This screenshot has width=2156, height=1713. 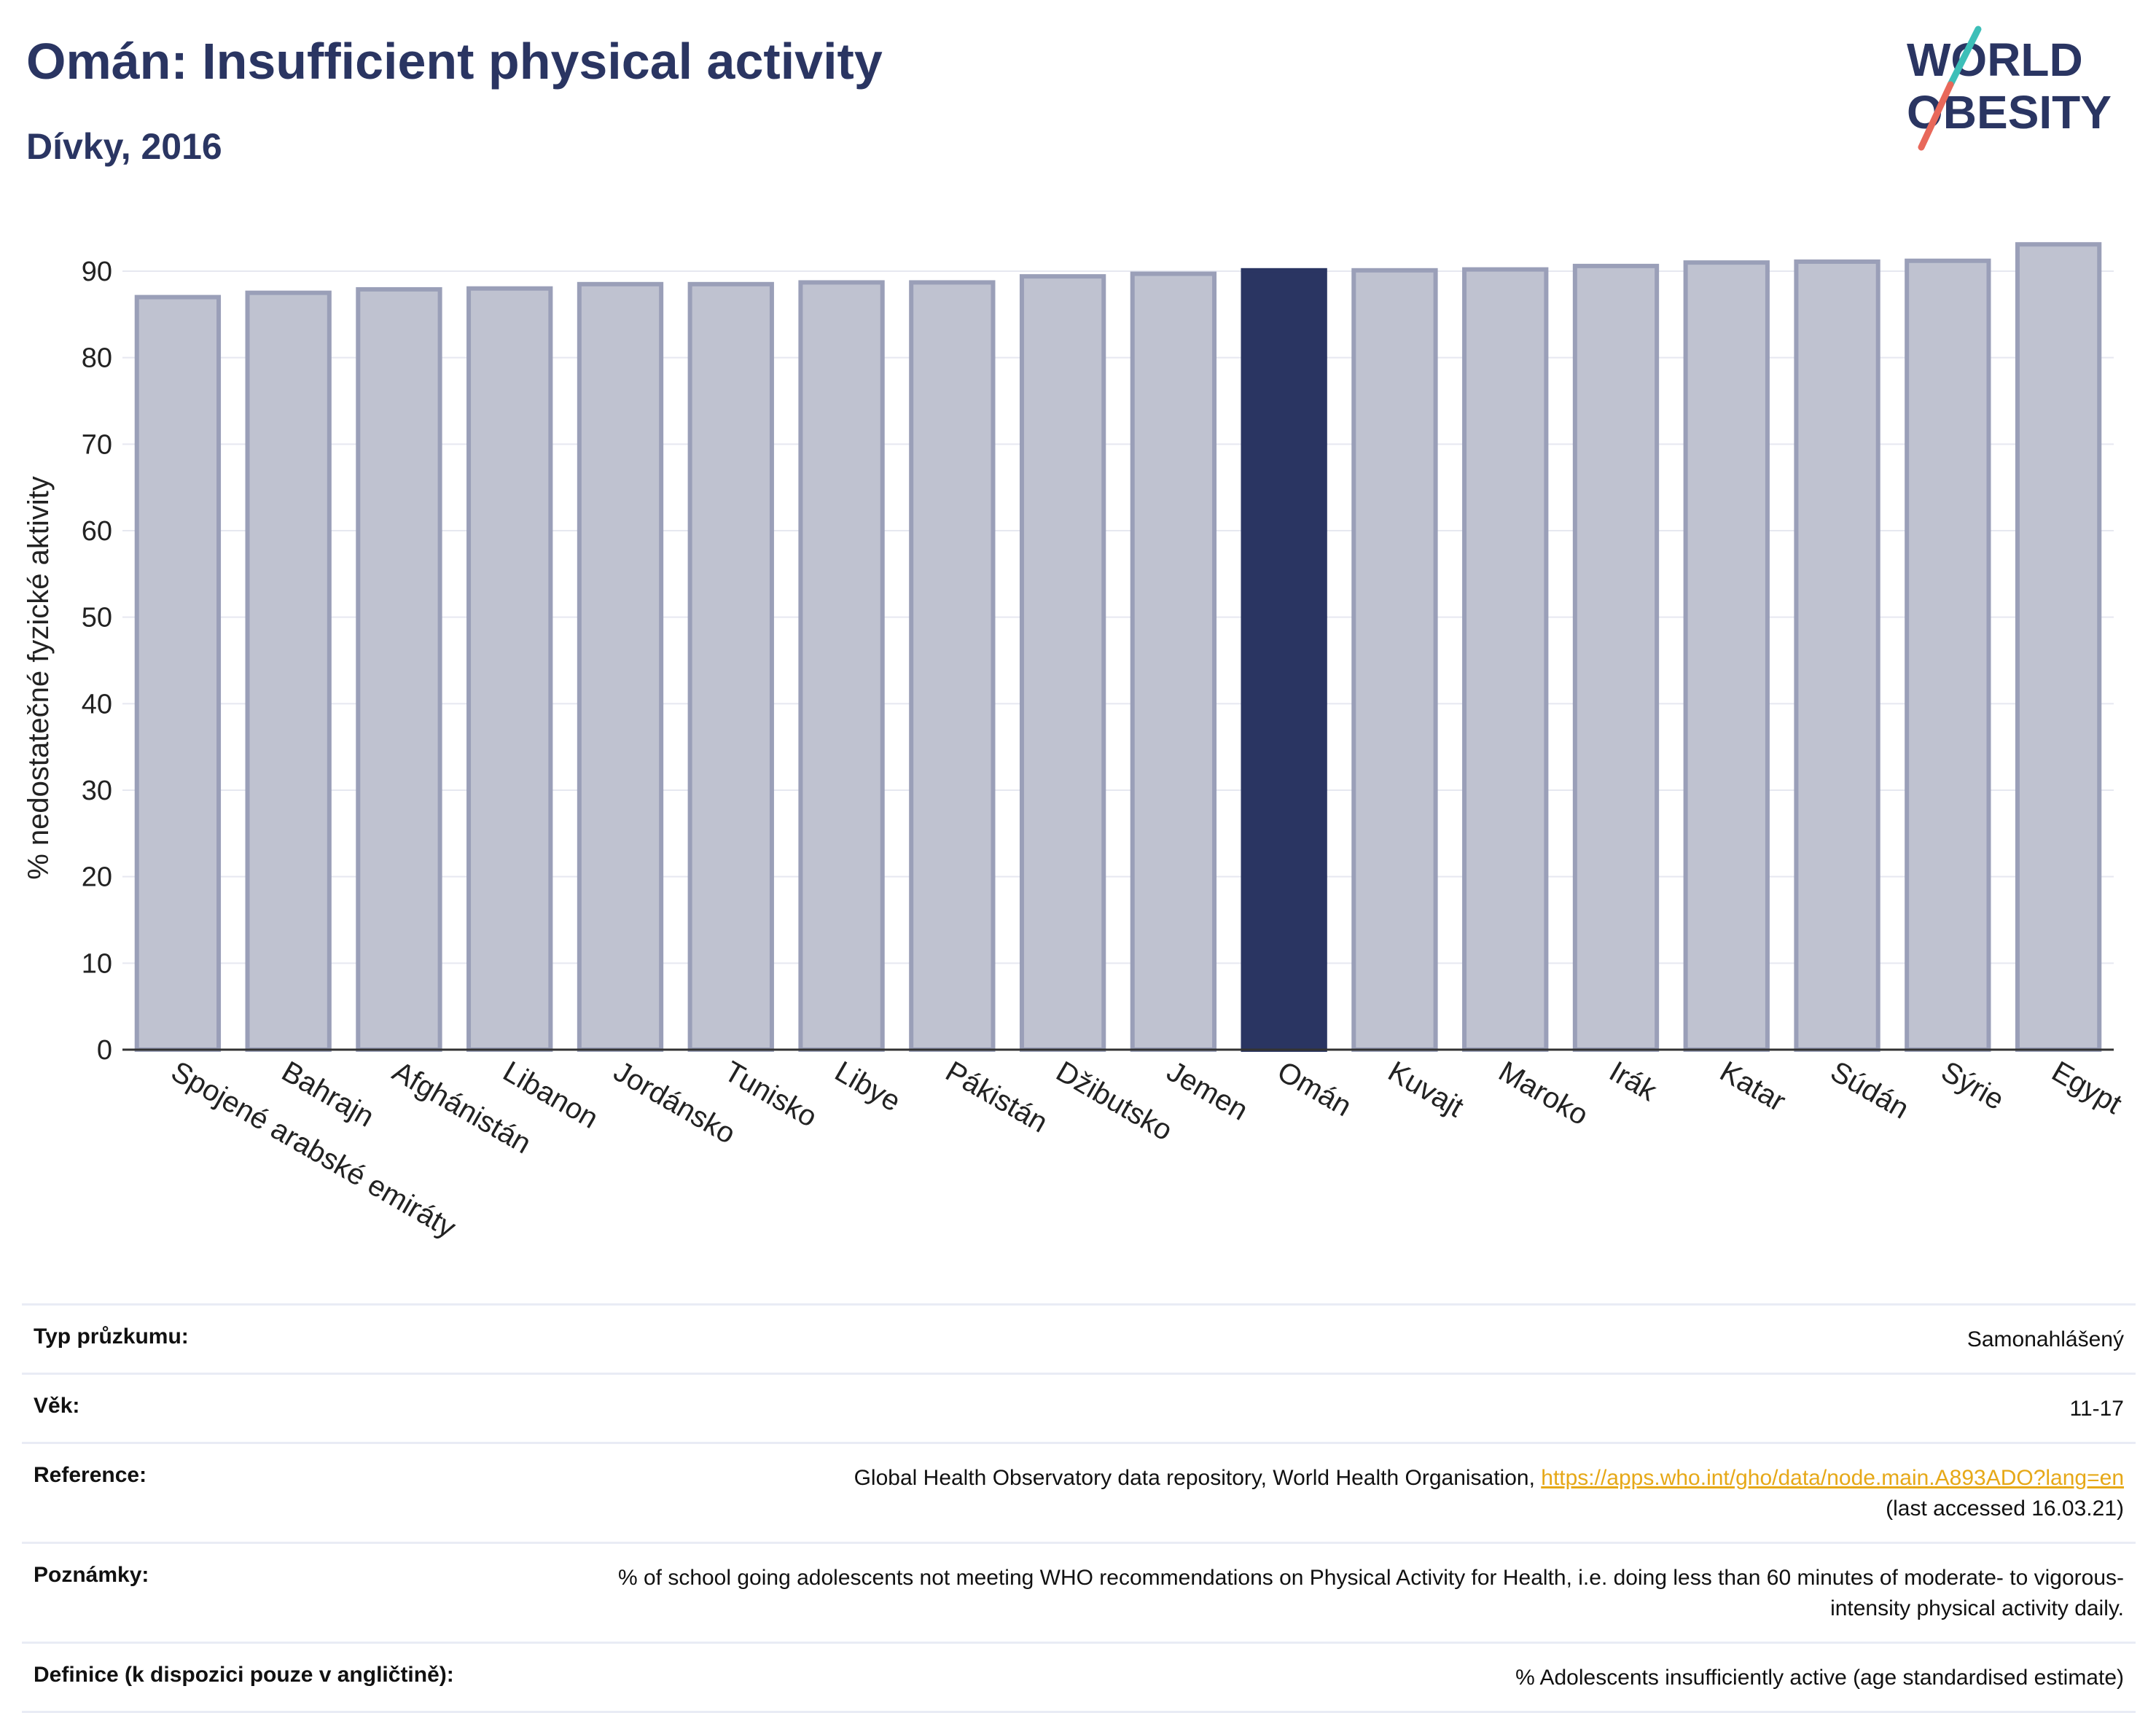 I want to click on y-tick-label: 70, so click(x=97, y=444).